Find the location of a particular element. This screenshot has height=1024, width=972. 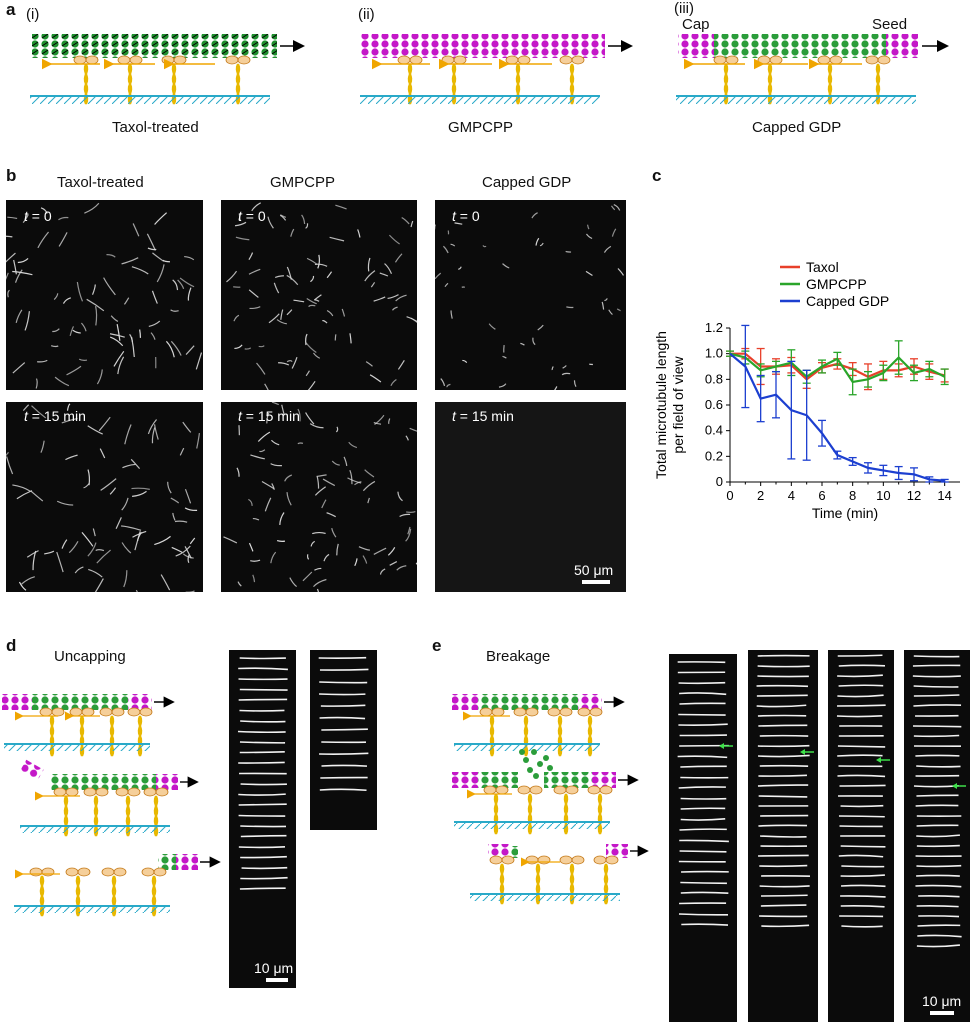

x-tick-label: 4 is located at coordinates (791, 495).